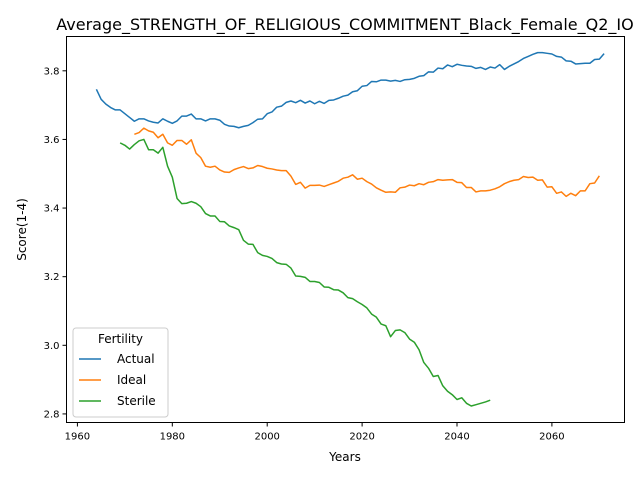 The height and width of the screenshot is (480, 640). I want to click on y-tick-label: 3.8, so click(52, 71).